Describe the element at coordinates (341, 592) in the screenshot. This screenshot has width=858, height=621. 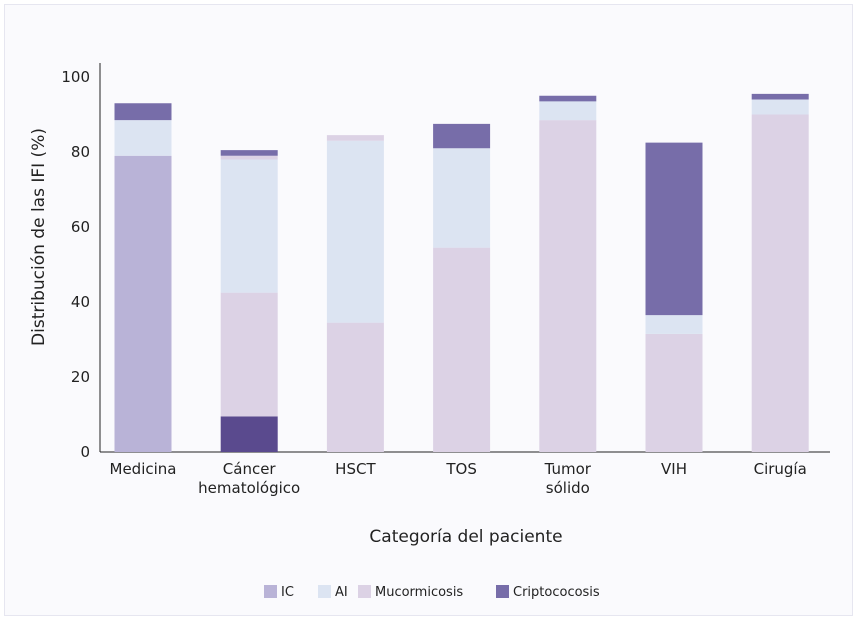
I see `legend-label: AI` at that location.